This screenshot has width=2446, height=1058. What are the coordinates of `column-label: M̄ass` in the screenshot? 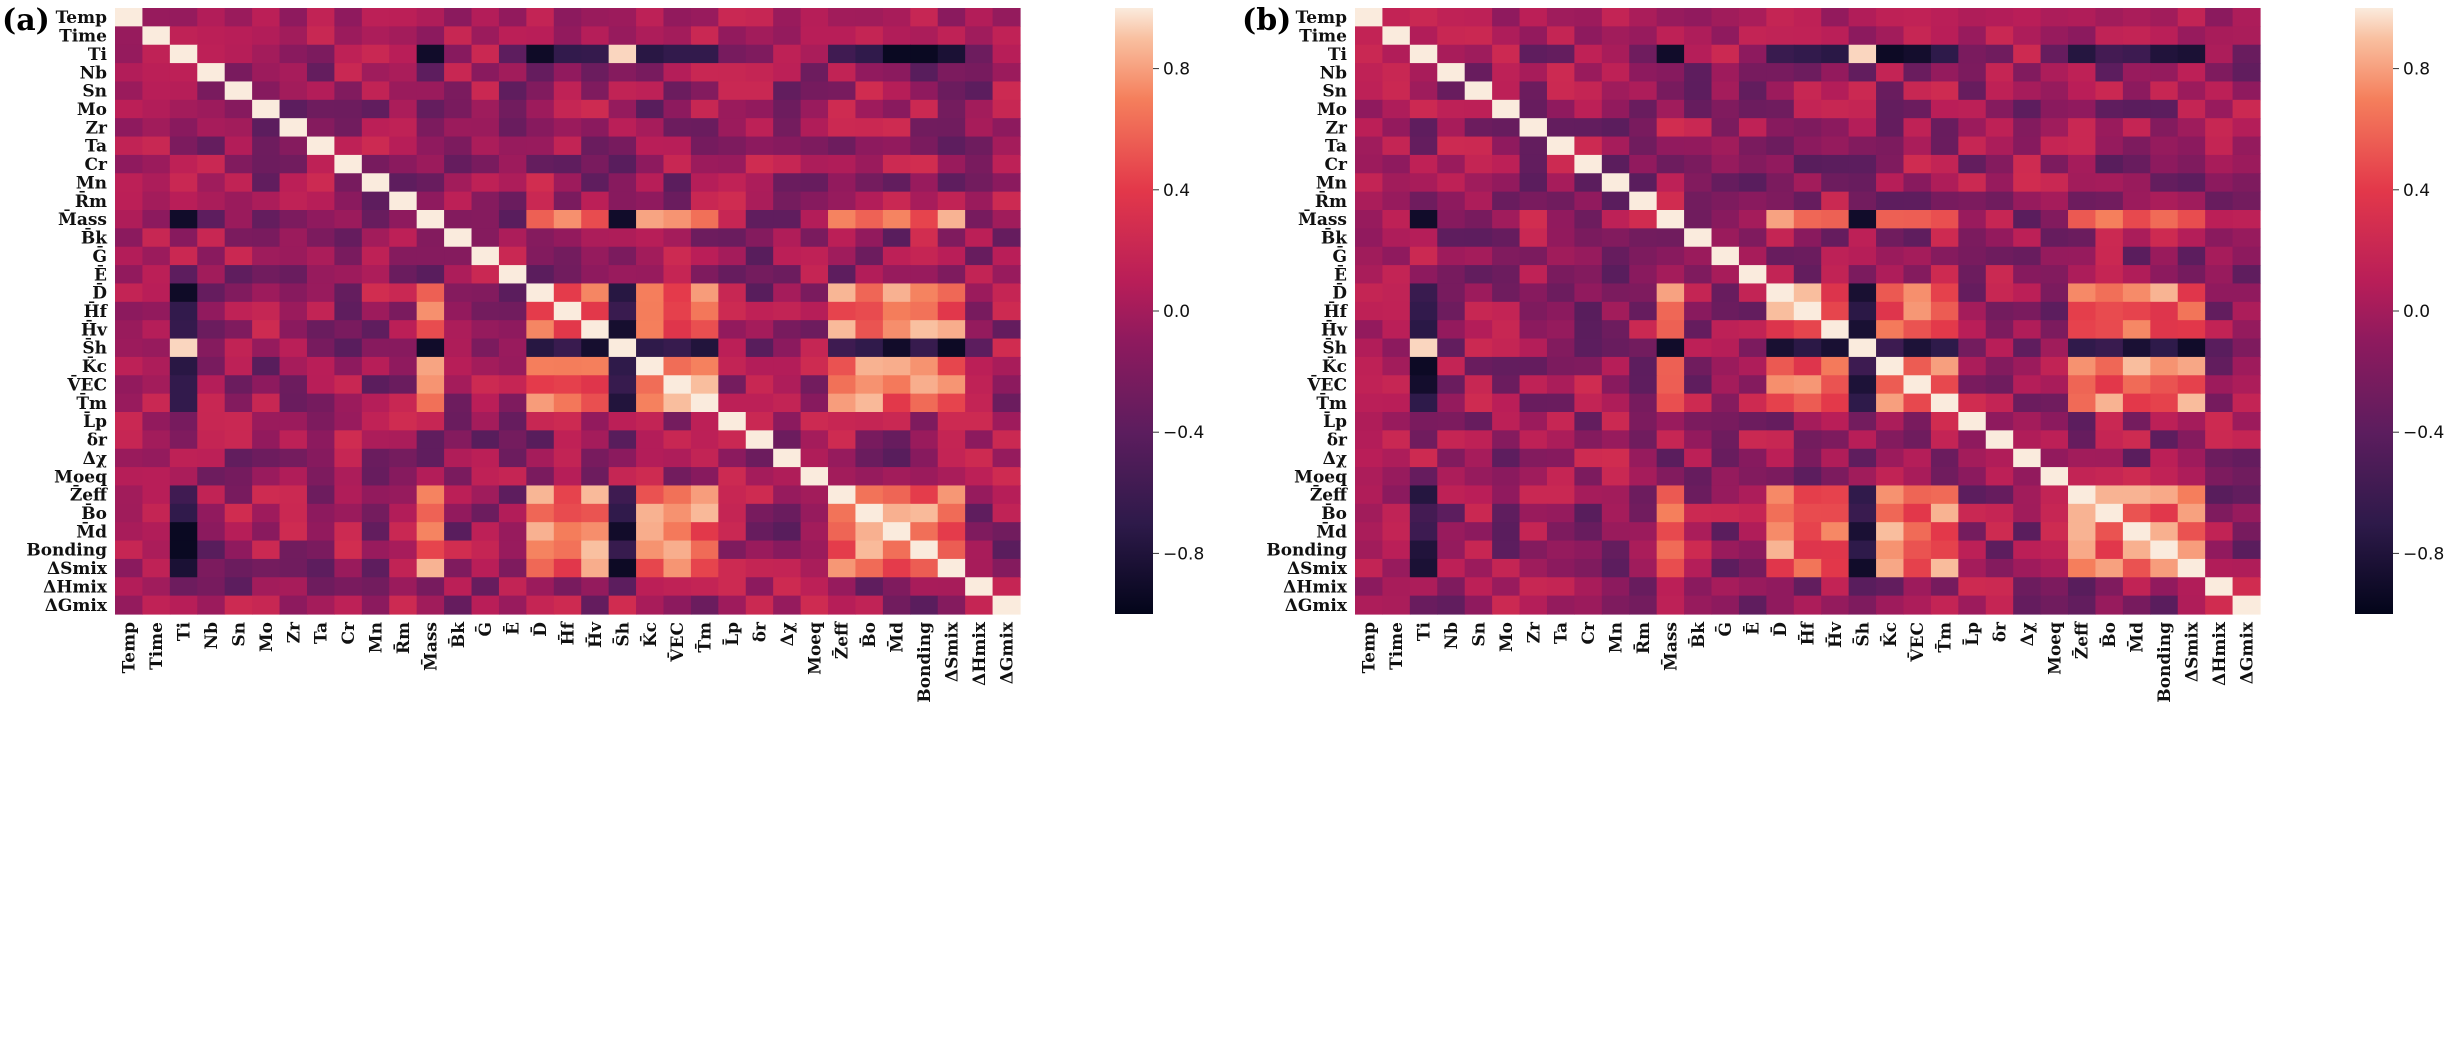 It's located at (1670, 646).